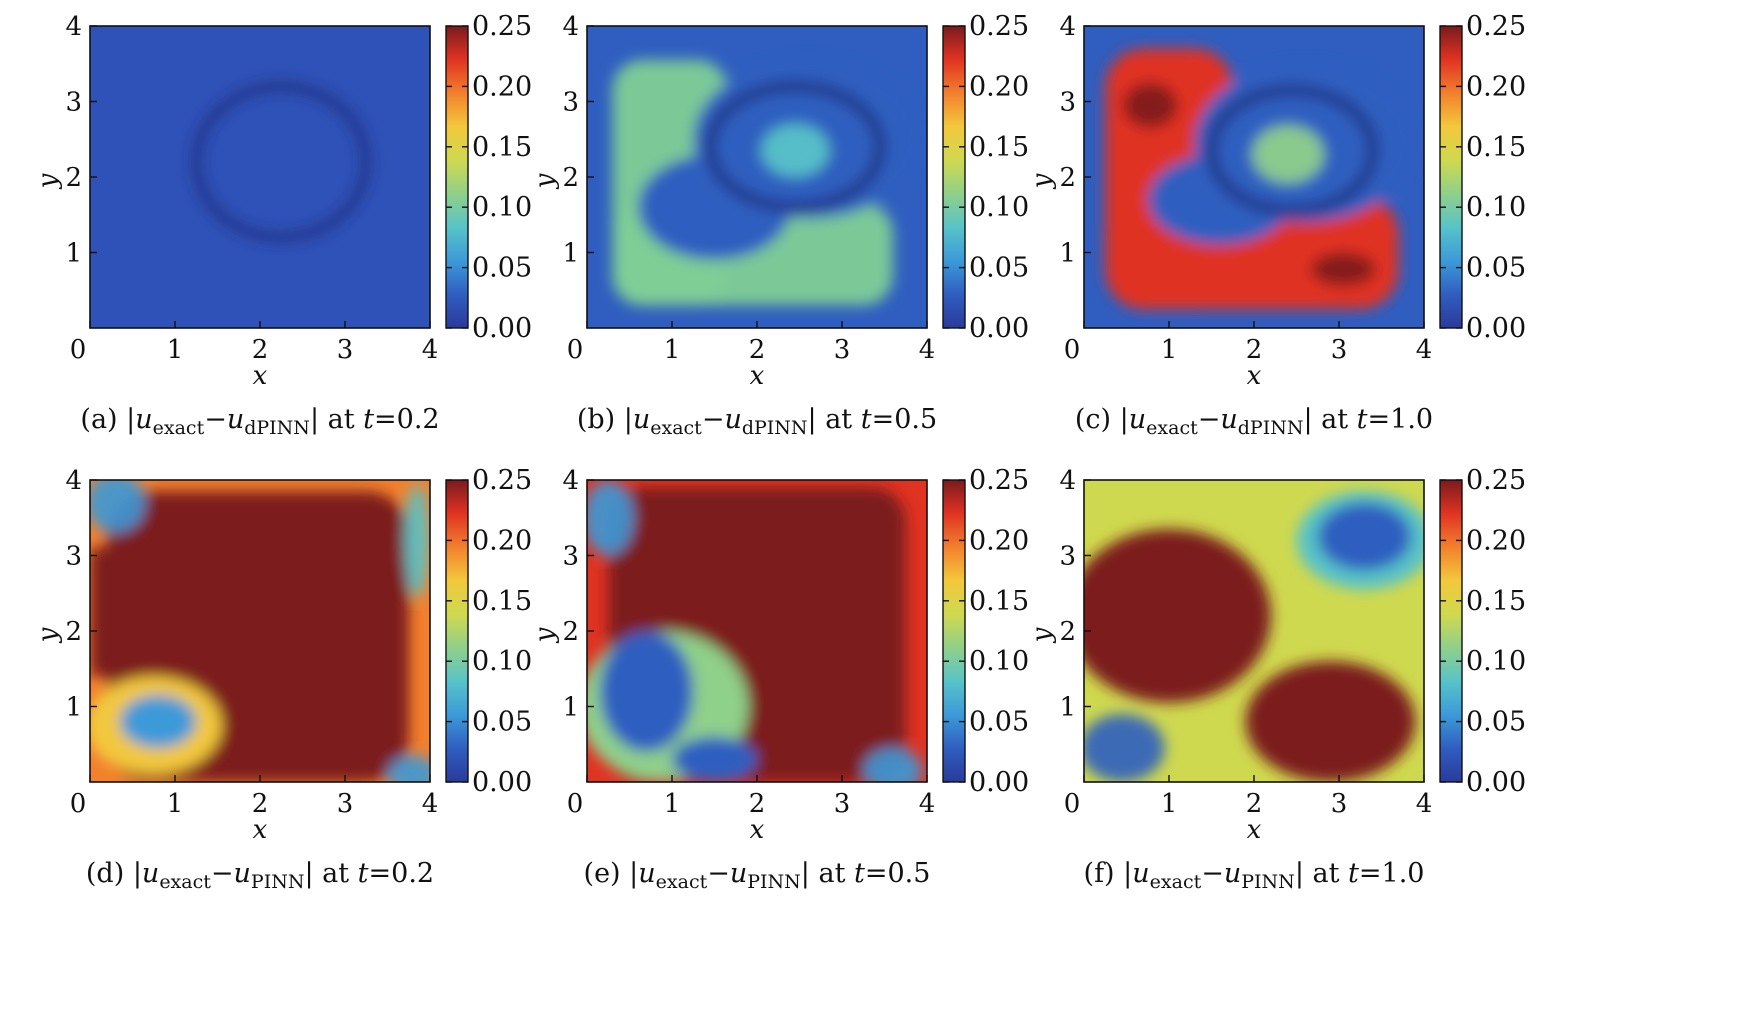 This screenshot has width=1747, height=1011. I want to click on caption-prefix: (e) |, so click(611, 873).